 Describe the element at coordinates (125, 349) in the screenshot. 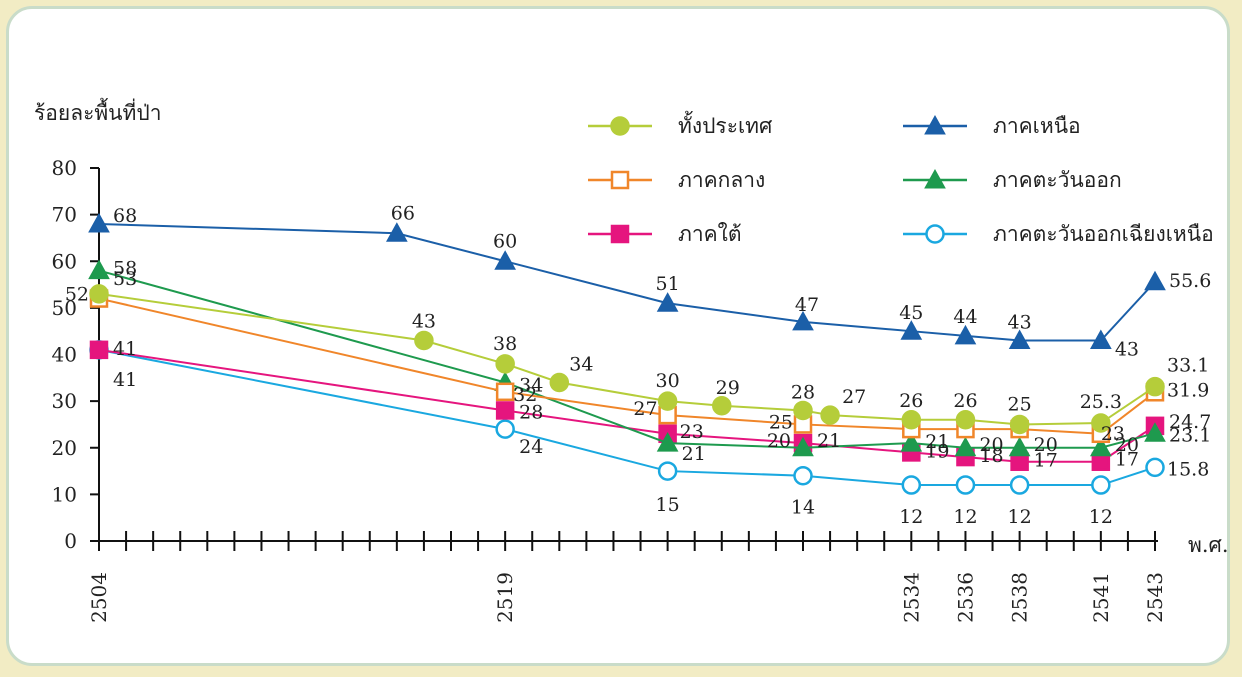

I see `data-label: 41` at that location.